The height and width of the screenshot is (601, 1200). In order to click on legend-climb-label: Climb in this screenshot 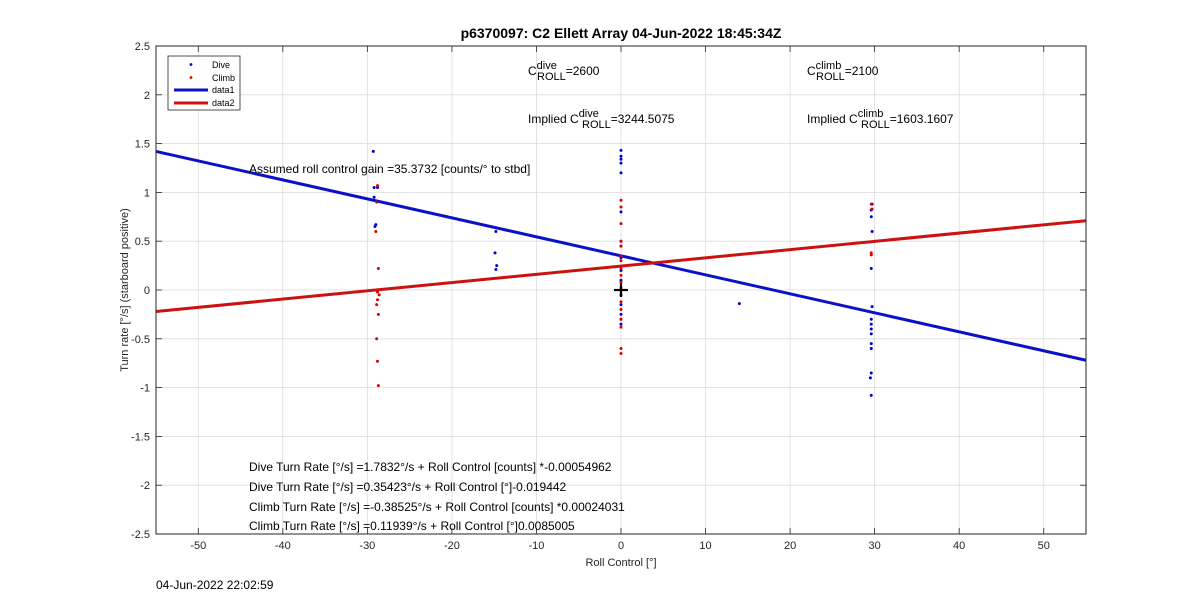, I will do `click(223, 78)`.